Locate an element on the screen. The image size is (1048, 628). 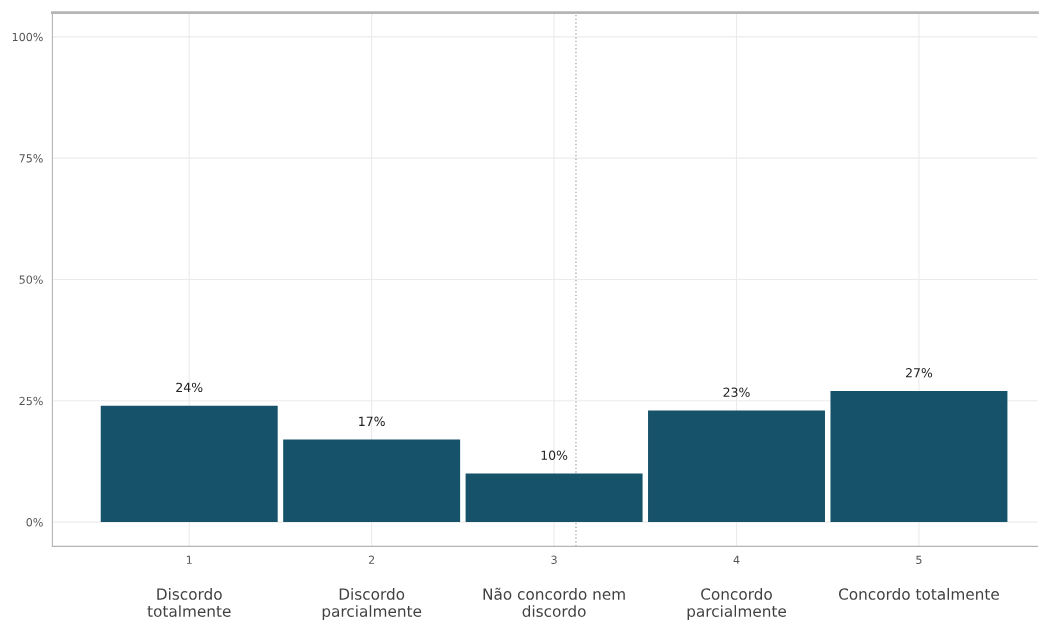
data-label: 10% is located at coordinates (554, 455).